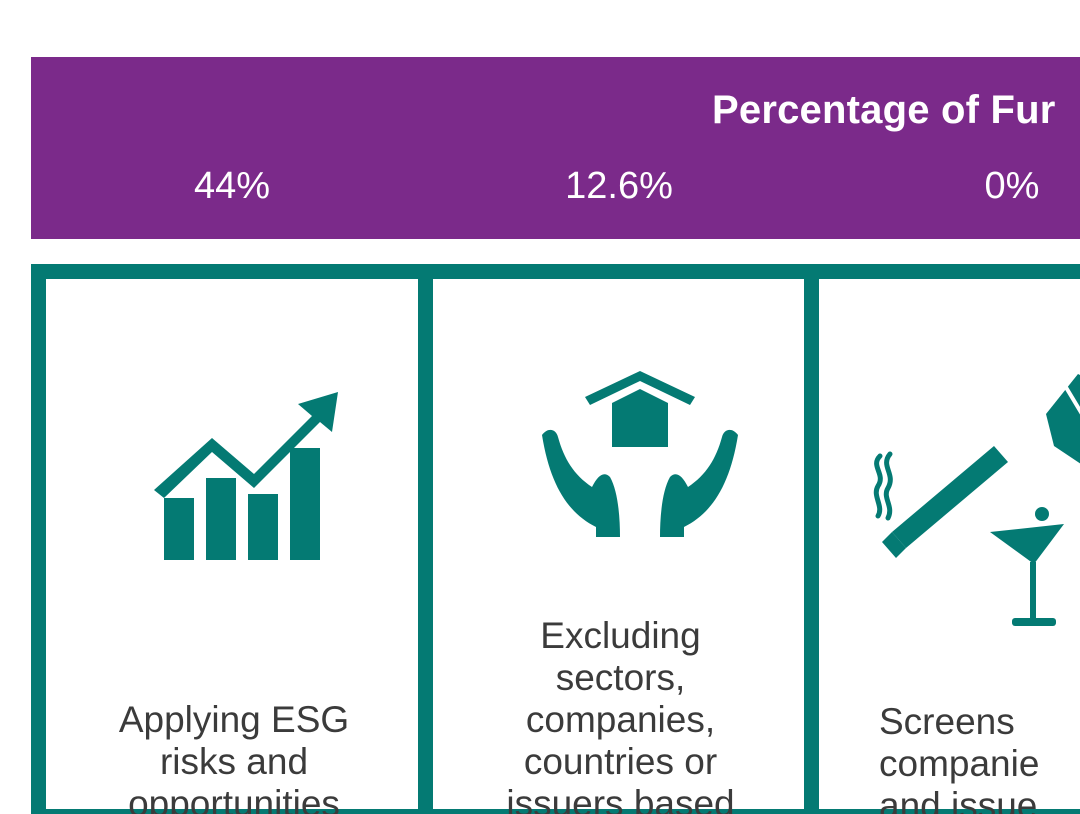 The width and height of the screenshot is (1080, 814). I want to click on panel-3-line: and issue, so click(958, 799).